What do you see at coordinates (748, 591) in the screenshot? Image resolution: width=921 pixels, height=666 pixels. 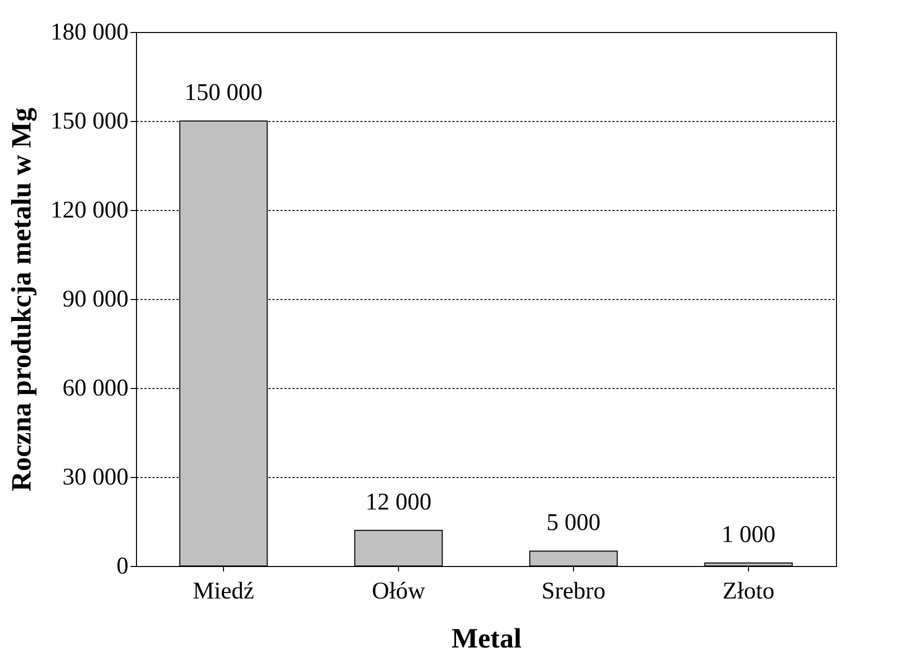 I see `x-tick-label: Złoto` at bounding box center [748, 591].